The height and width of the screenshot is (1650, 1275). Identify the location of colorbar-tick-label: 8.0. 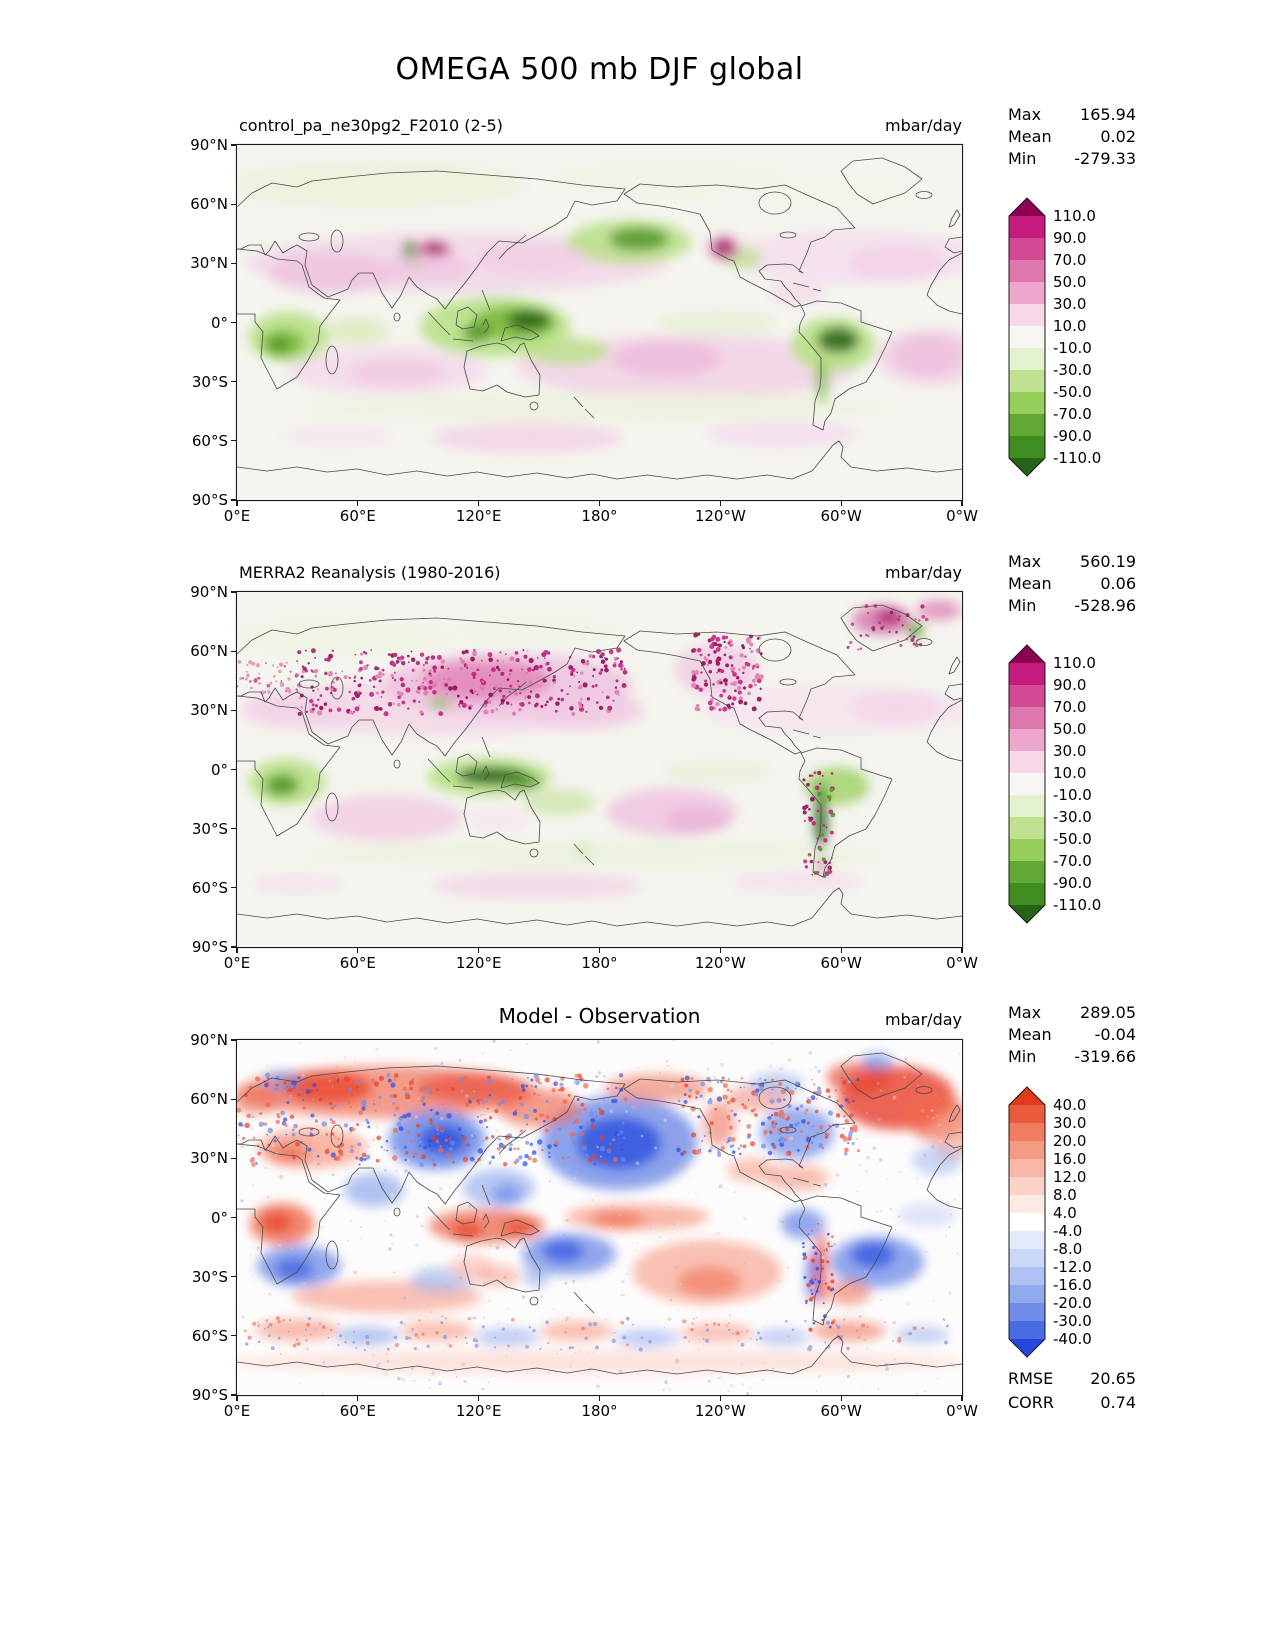
(1065, 1195).